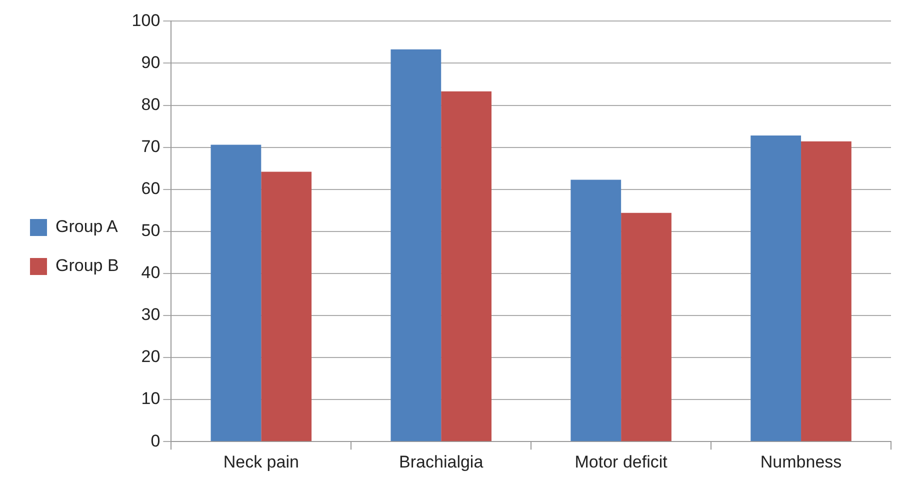 The image size is (909, 484). Describe the element at coordinates (621, 462) in the screenshot. I see `x-tick-label: Motor deficit` at that location.